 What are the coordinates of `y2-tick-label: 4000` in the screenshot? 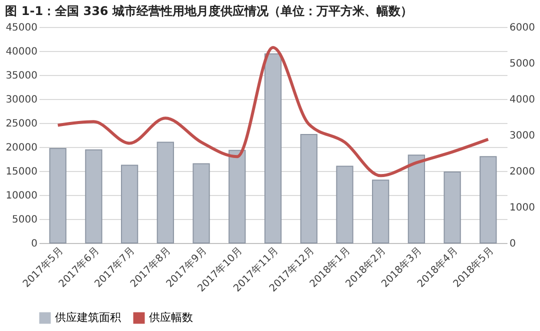 It's located at (522, 100).